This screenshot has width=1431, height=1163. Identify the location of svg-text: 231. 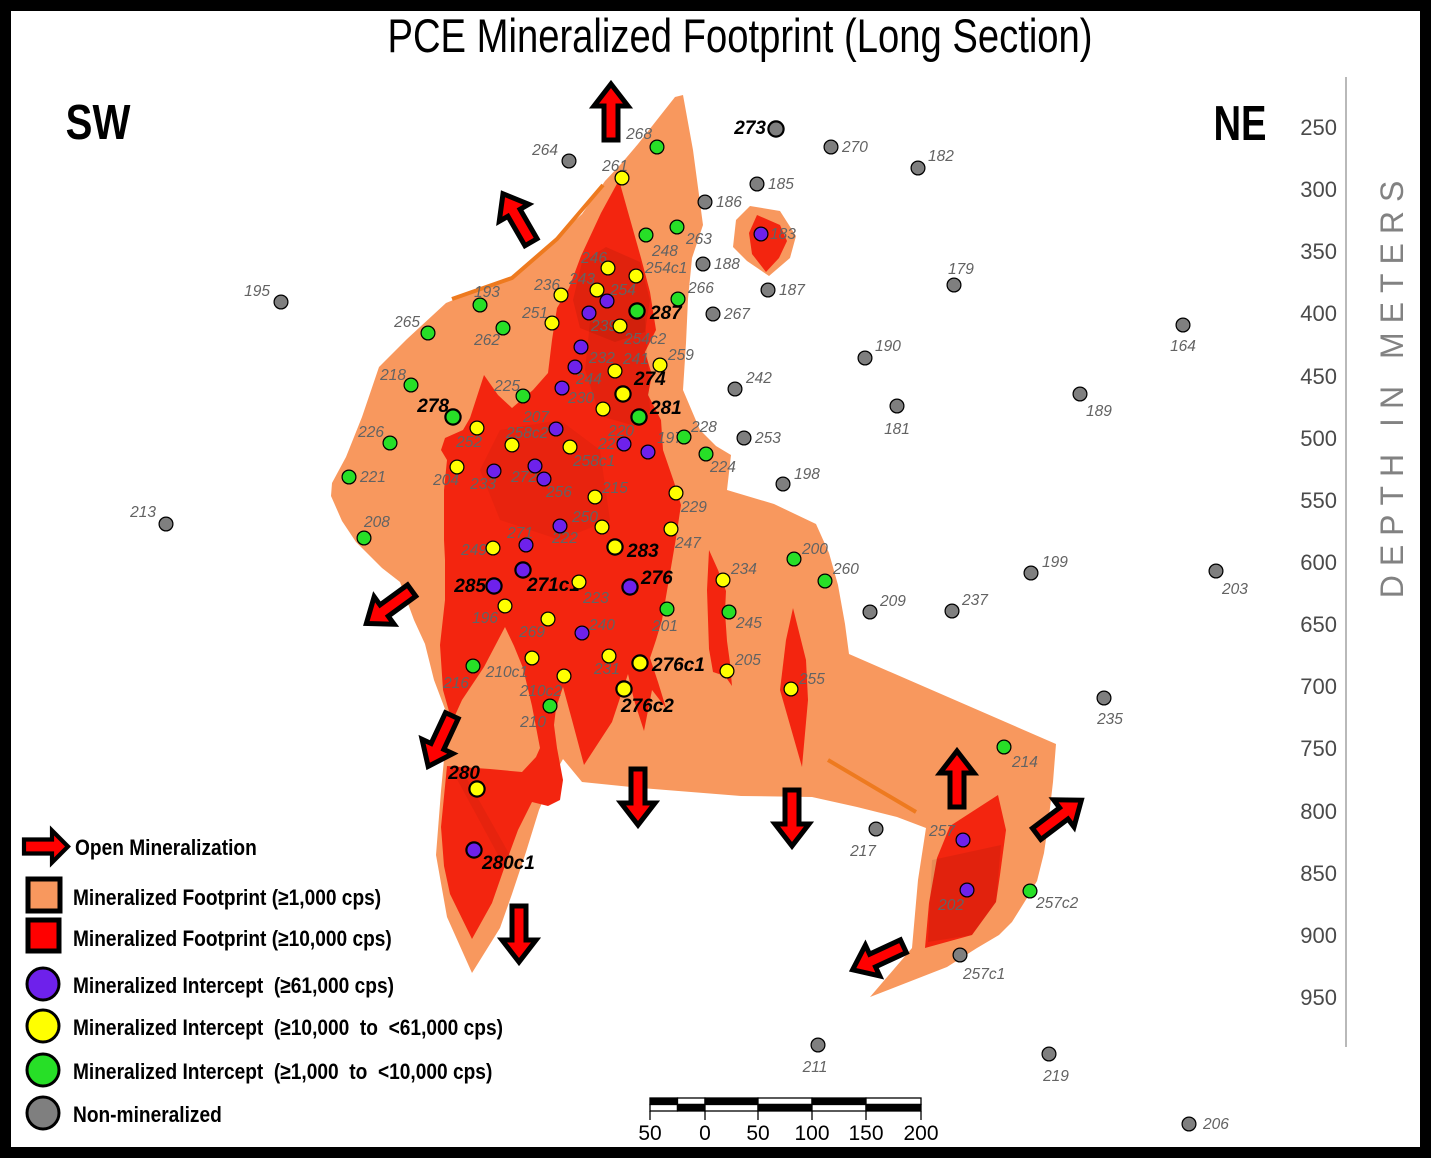
(606, 669).